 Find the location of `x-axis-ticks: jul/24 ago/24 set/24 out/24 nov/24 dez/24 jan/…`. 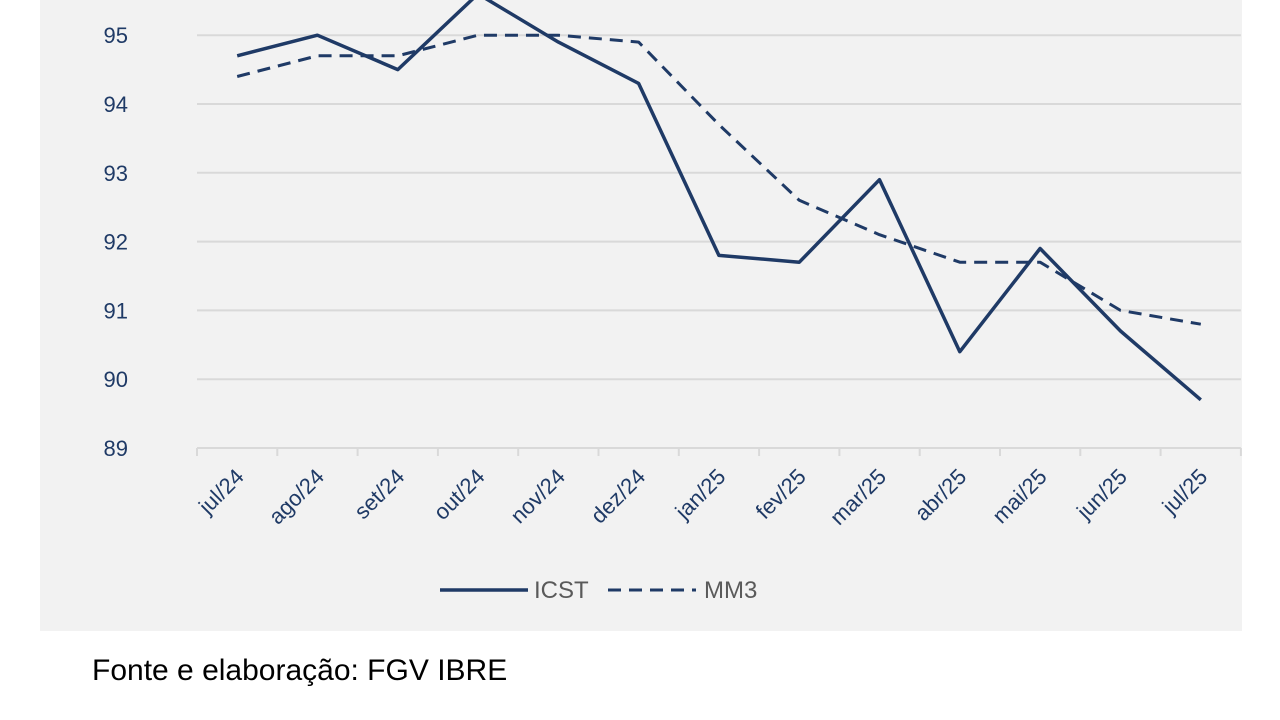

x-axis-ticks: jul/24 ago/24 set/24 out/24 nov/24 dez/24 jan/… is located at coordinates (702, 497).